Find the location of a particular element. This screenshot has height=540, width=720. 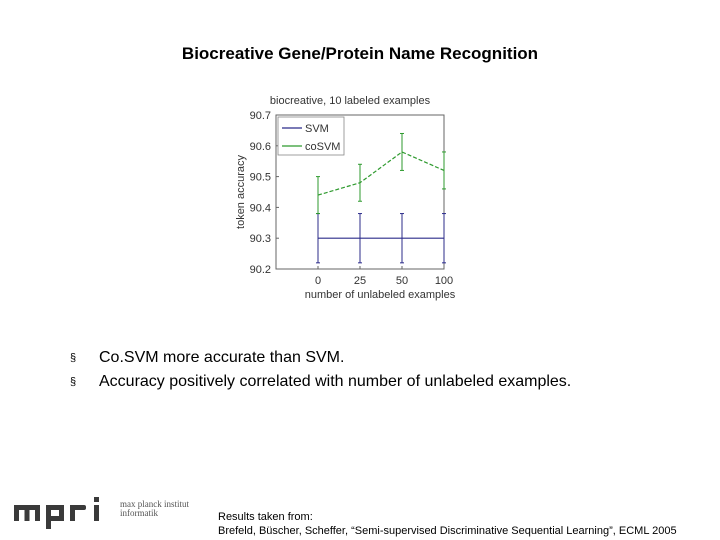

y-tick-label: 90.6 is located at coordinates (260, 147).